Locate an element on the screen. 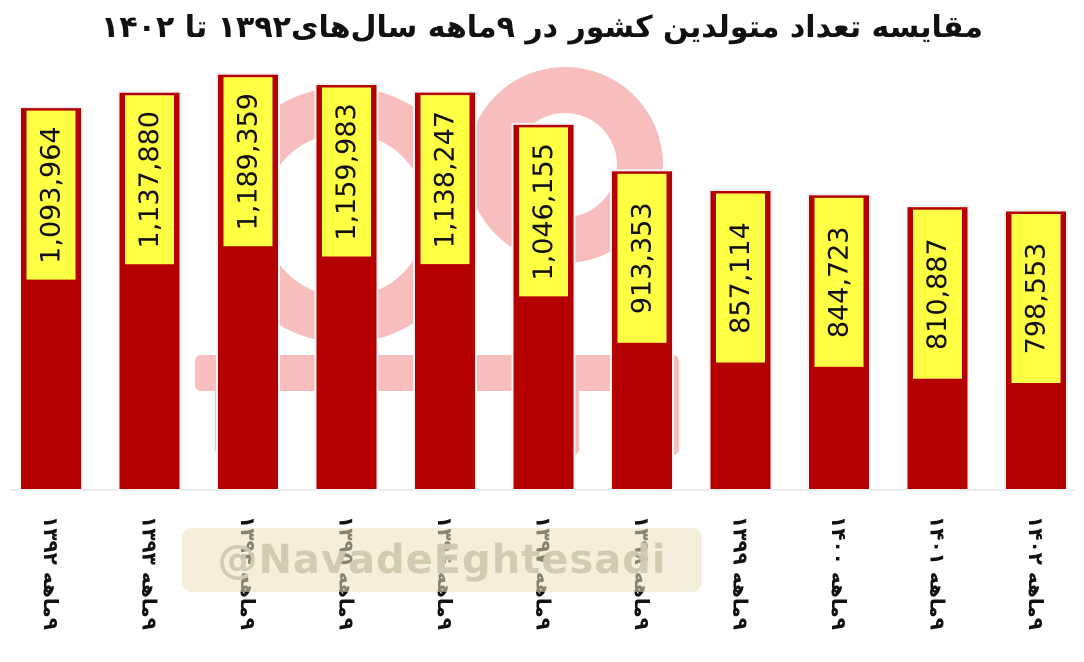  data-label: 857,114 is located at coordinates (740, 278).